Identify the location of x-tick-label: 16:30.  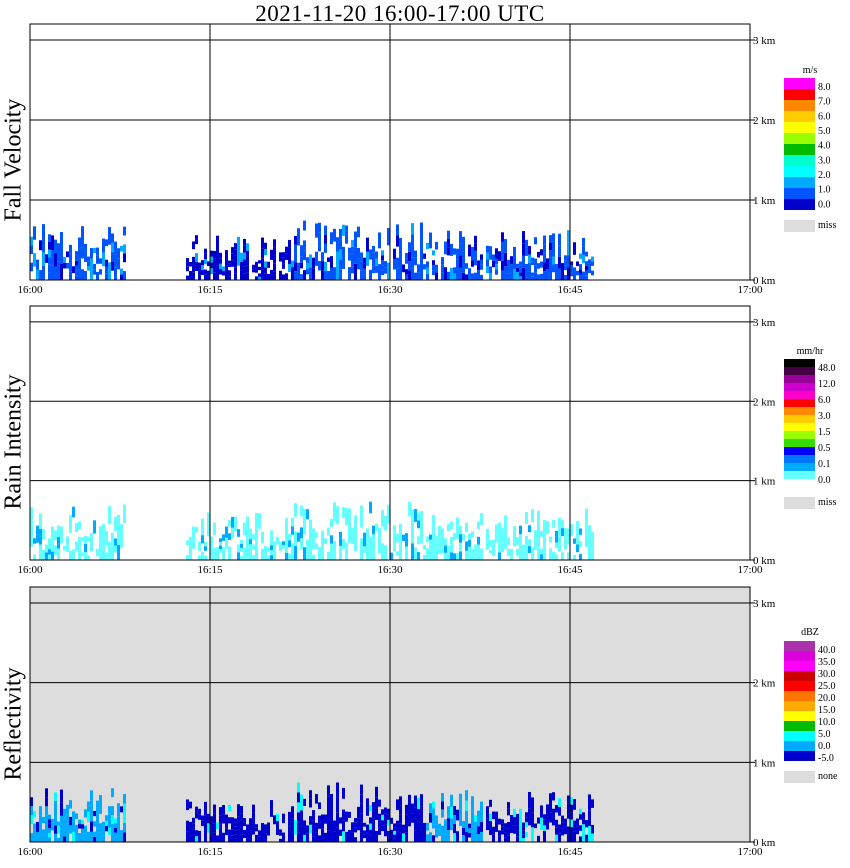
(390, 290).